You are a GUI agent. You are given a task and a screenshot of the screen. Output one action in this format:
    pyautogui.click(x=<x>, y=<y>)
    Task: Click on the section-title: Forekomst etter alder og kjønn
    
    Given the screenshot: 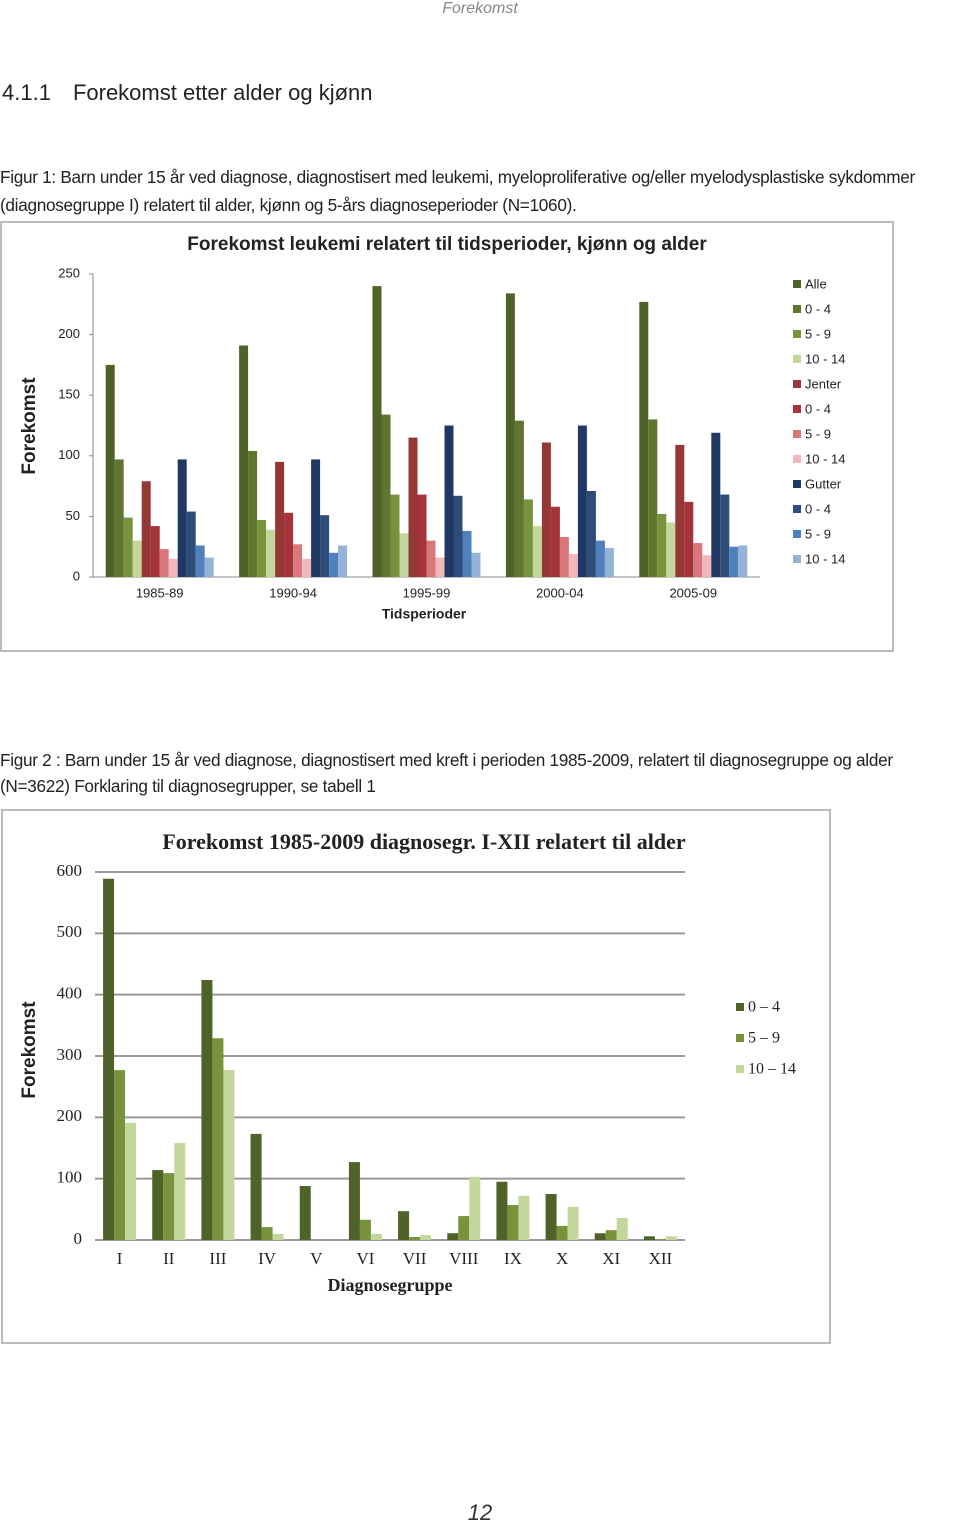 What is the action you would take?
    pyautogui.click(x=222, y=92)
    